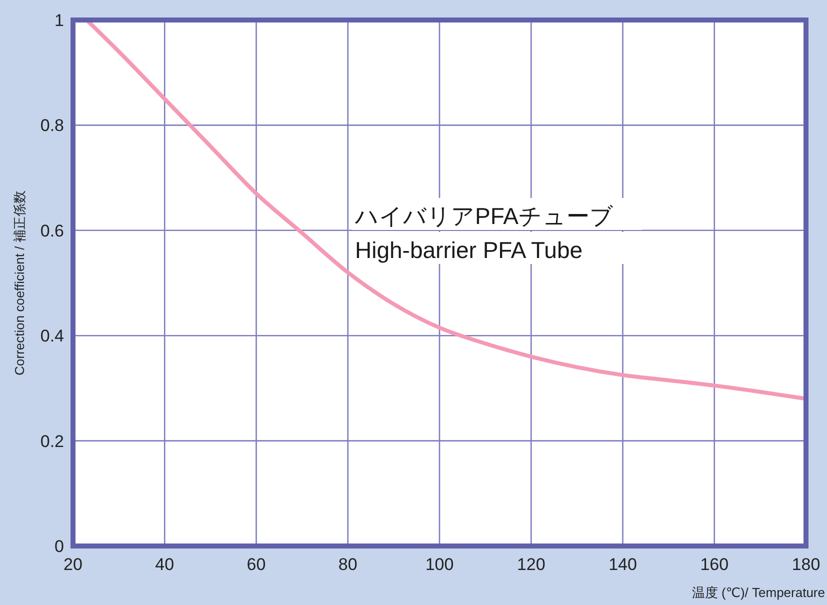 Image resolution: width=827 pixels, height=605 pixels. I want to click on annotation: High-barrier PFA Tube, so click(469, 250).